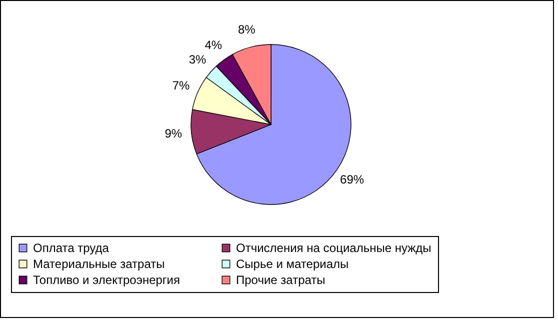  I want to click on data-label: 8%, so click(247, 29).